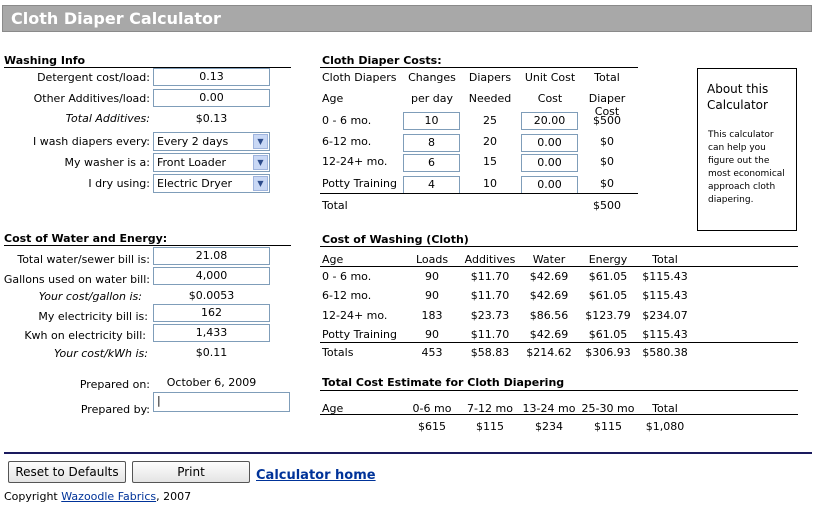 The width and height of the screenshot is (813, 514). What do you see at coordinates (665, 426) in the screenshot?
I see `est-value-total: $1,080` at bounding box center [665, 426].